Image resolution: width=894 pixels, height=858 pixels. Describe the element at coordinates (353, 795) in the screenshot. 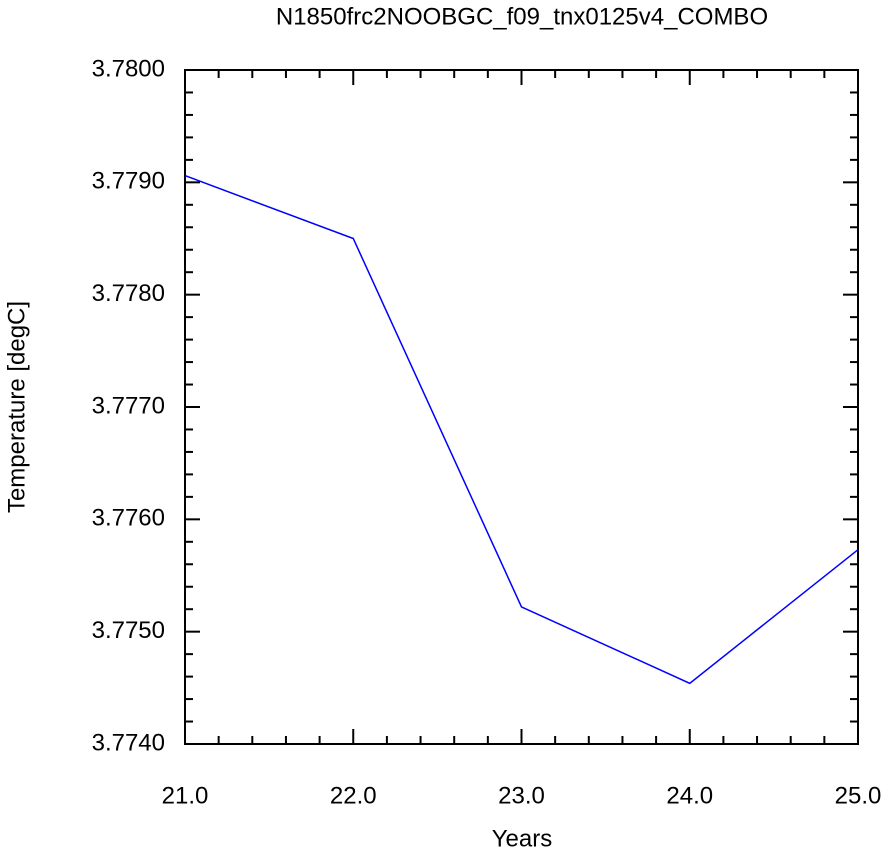

I see `x-tick-label: 22.0` at that location.